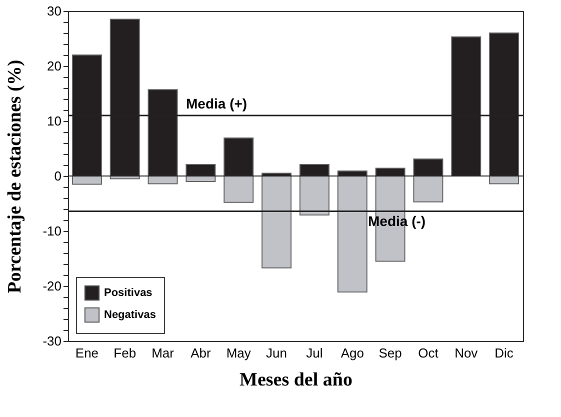 Image resolution: width=561 pixels, height=417 pixels. I want to click on y-tick-label: 0, so click(58, 176).